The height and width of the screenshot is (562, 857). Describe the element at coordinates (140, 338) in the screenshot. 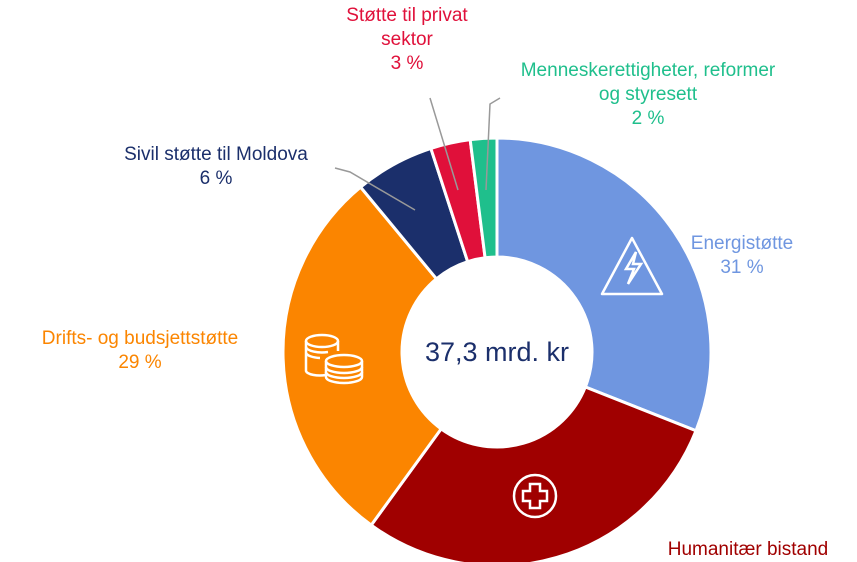

I see `category-label: Drifts- og budsjettstøtte` at that location.